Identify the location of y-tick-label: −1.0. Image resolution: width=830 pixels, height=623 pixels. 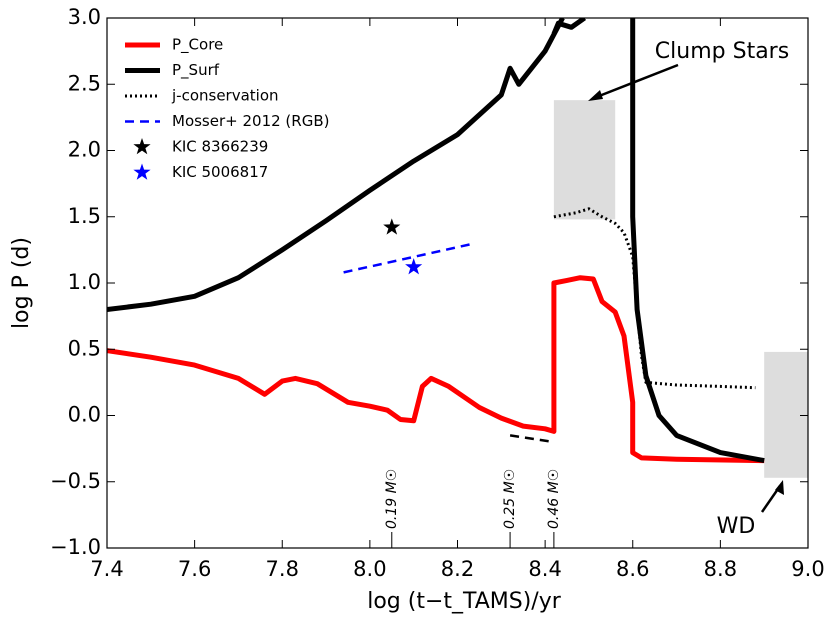
(75, 547).